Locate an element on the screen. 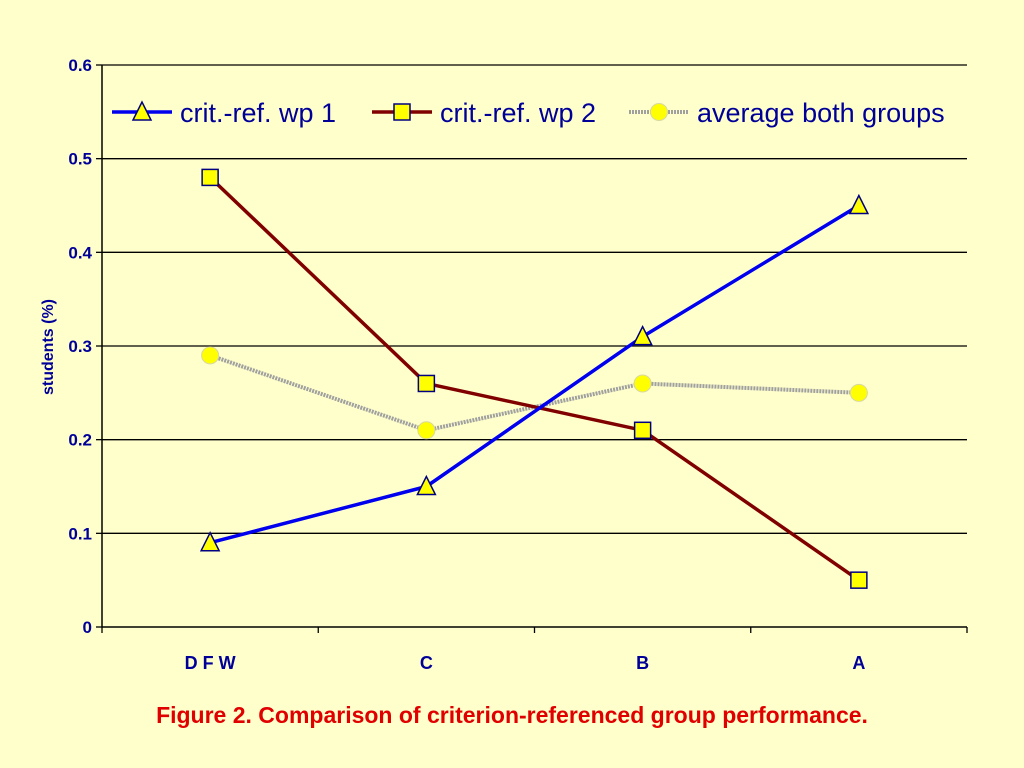  x-tick-label: D F W is located at coordinates (210, 663).